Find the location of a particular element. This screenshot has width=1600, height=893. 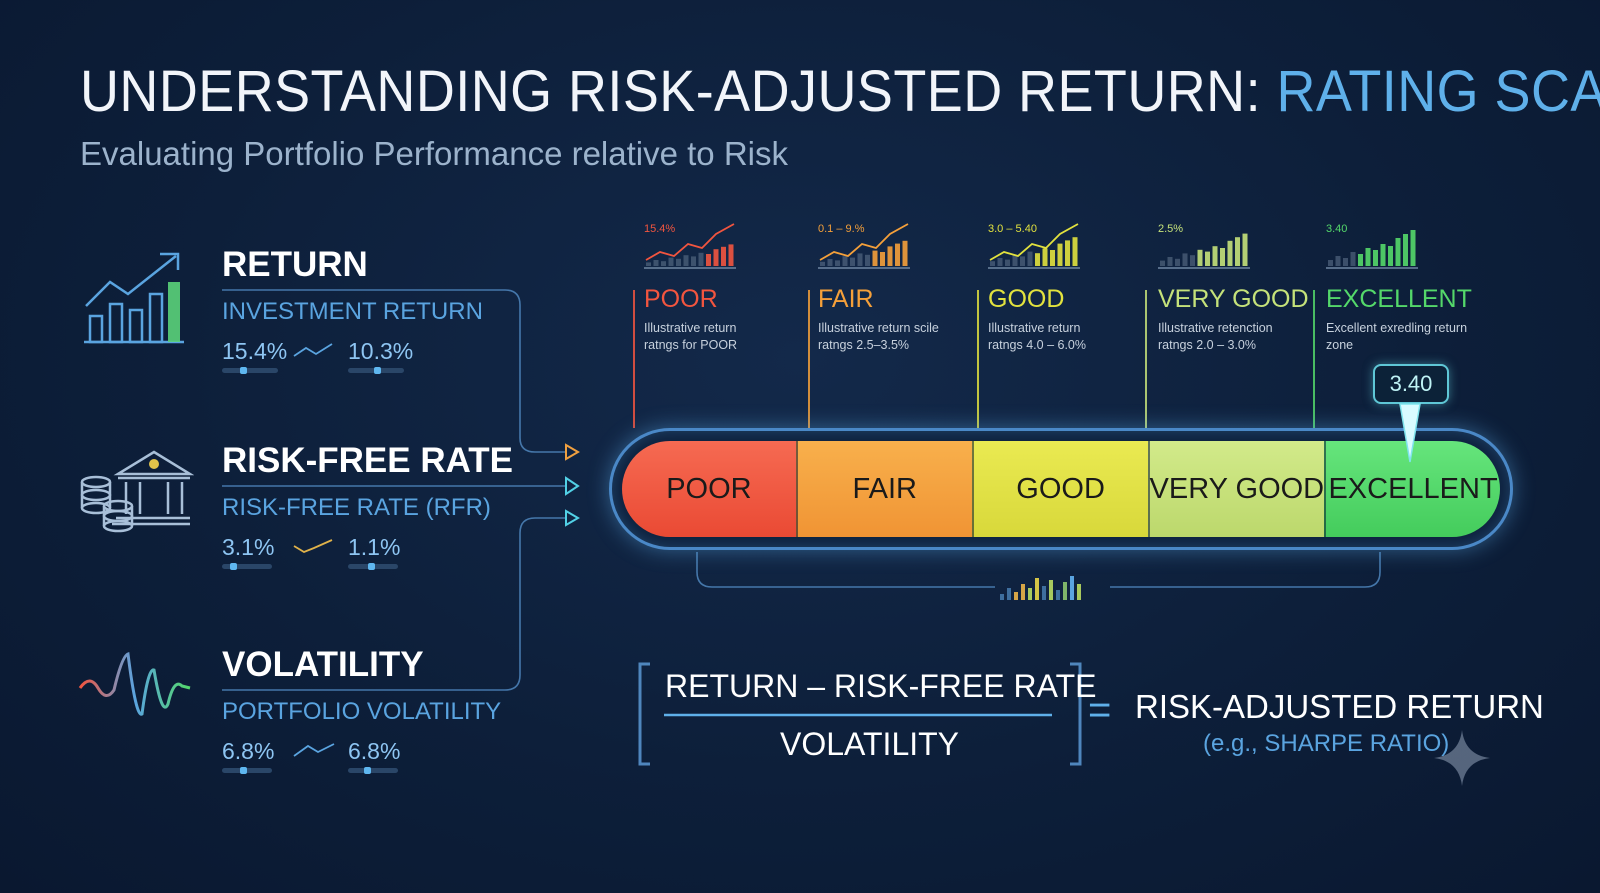

input-value-return-a: 15.4% is located at coordinates (255, 351).